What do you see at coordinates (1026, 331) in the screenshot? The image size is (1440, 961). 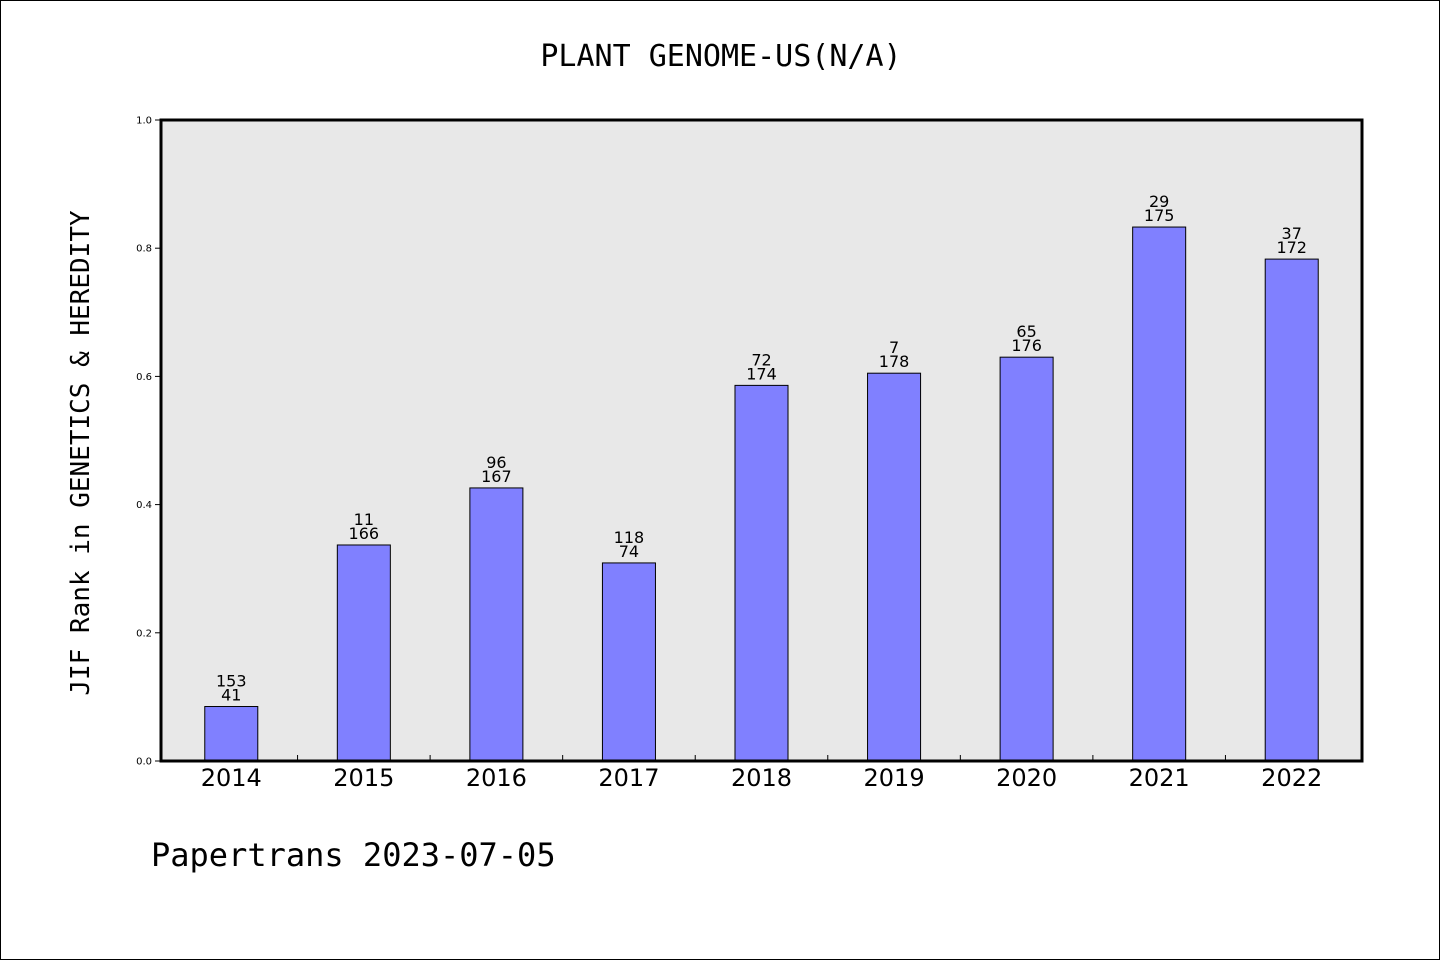 I see `bar-label-upper: 65` at bounding box center [1026, 331].